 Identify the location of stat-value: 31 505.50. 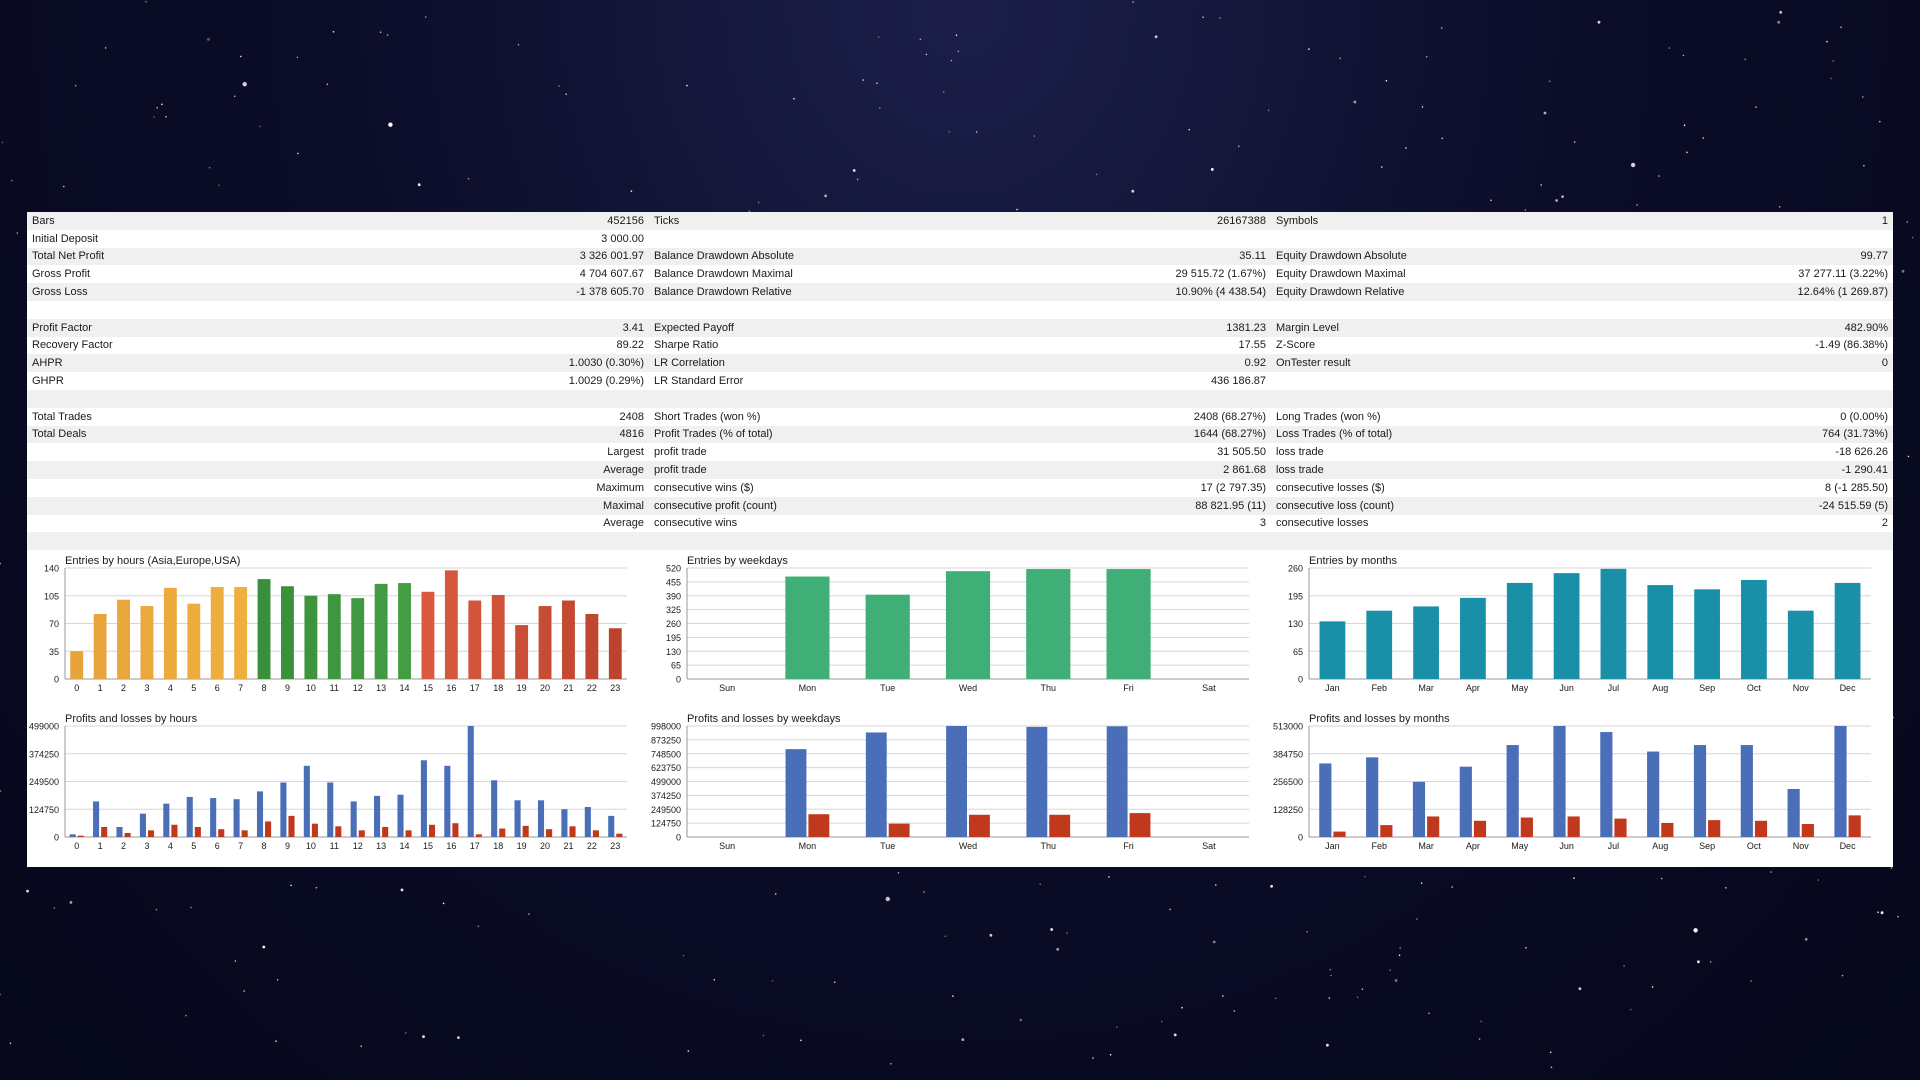
(1241, 452).